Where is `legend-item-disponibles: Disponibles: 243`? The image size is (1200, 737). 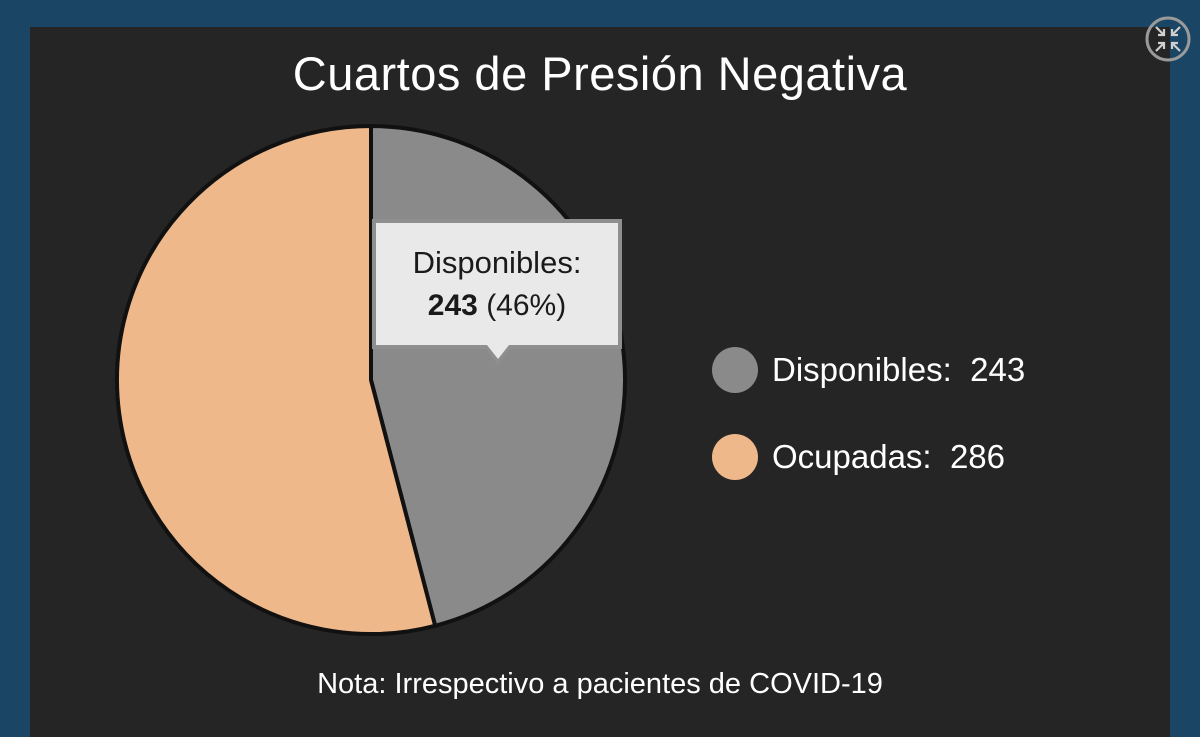
legend-item-disponibles: Disponibles: 243 is located at coordinates (912, 370).